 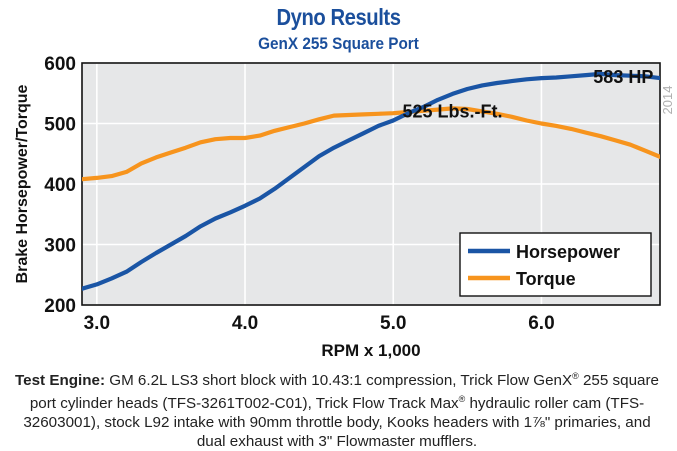 I want to click on y-tick-label: 300, so click(x=60, y=246).